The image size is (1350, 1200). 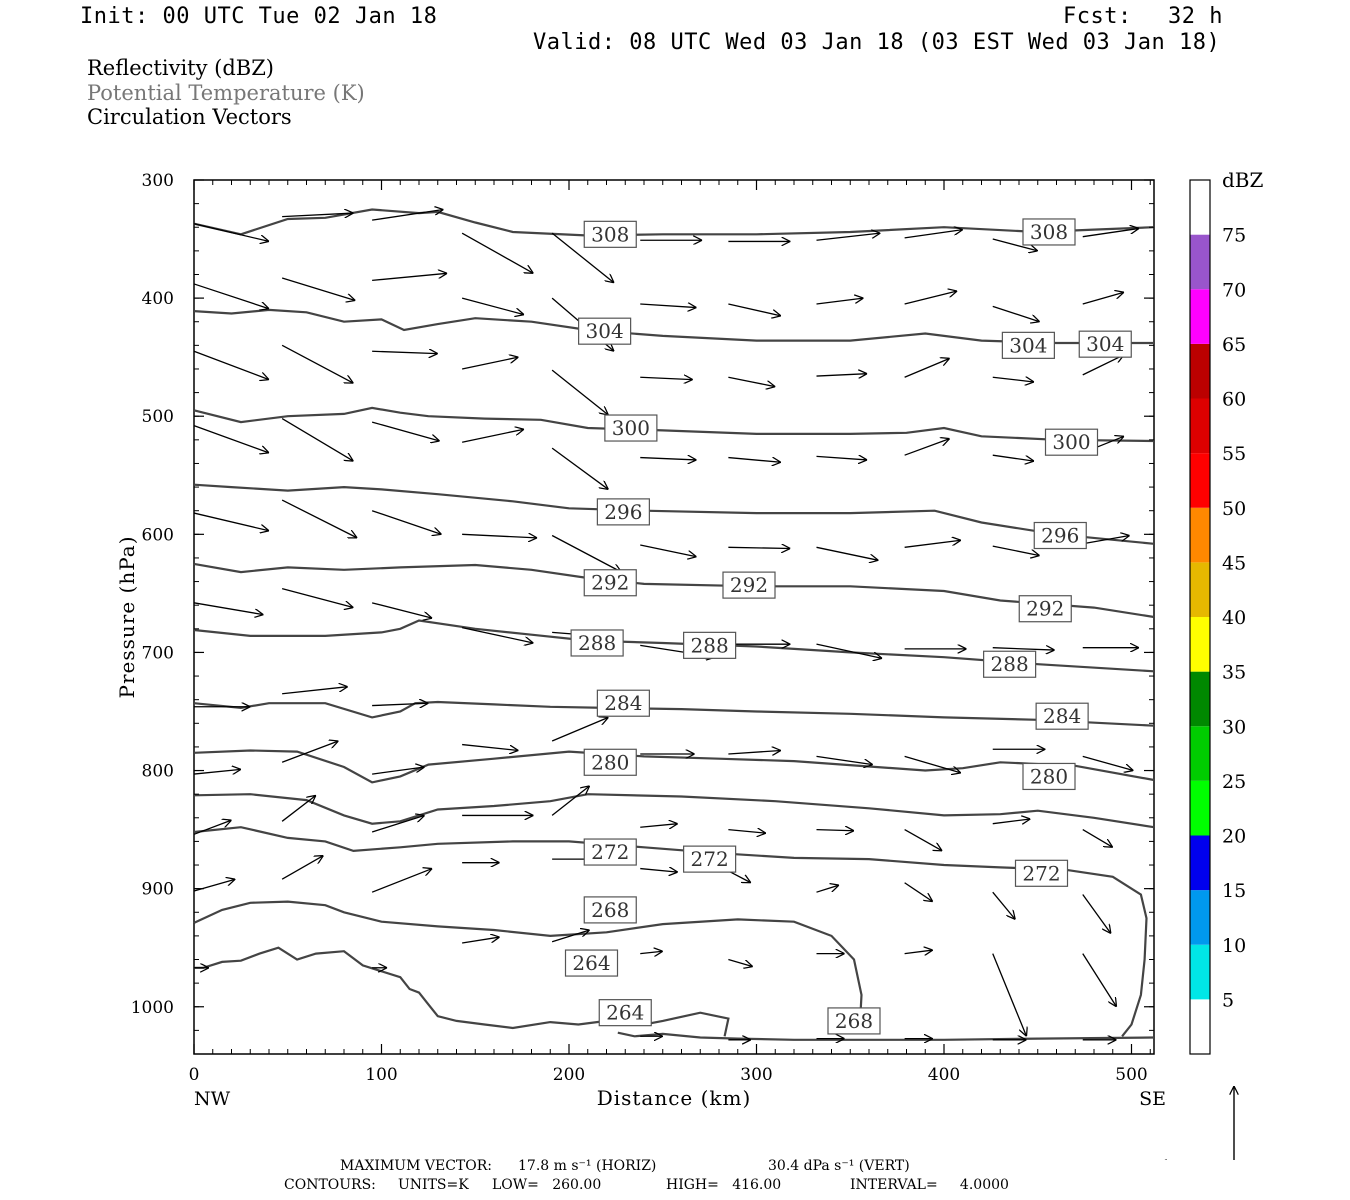 I want to click on colorbar-level-label: 35, so click(x=1234, y=673).